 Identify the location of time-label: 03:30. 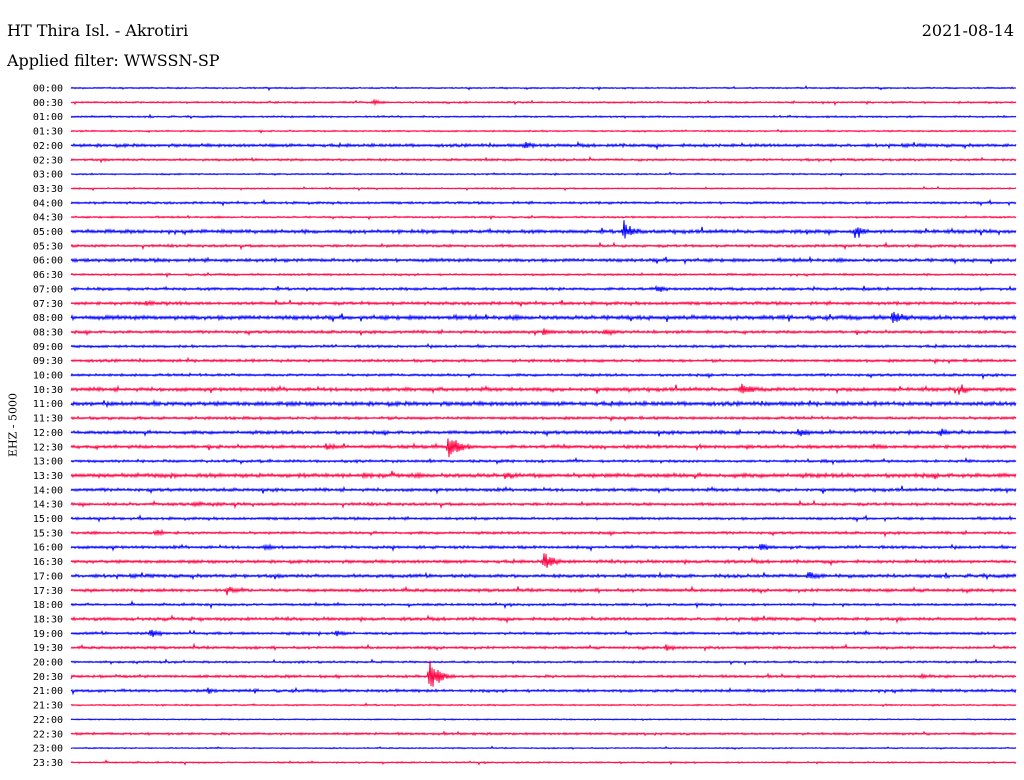
(48, 189).